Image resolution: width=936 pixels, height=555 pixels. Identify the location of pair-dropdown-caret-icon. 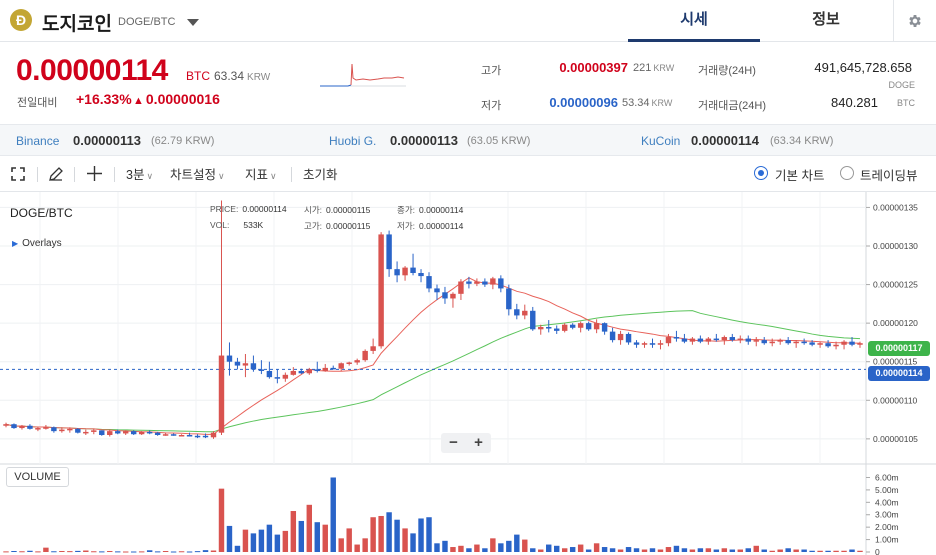
(193, 22).